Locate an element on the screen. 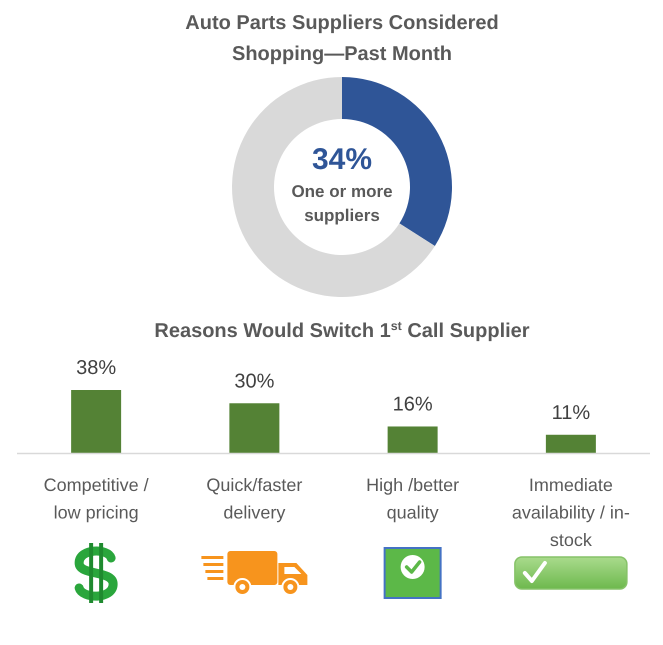 The width and height of the screenshot is (663, 645). data-label: 34% is located at coordinates (342, 159).